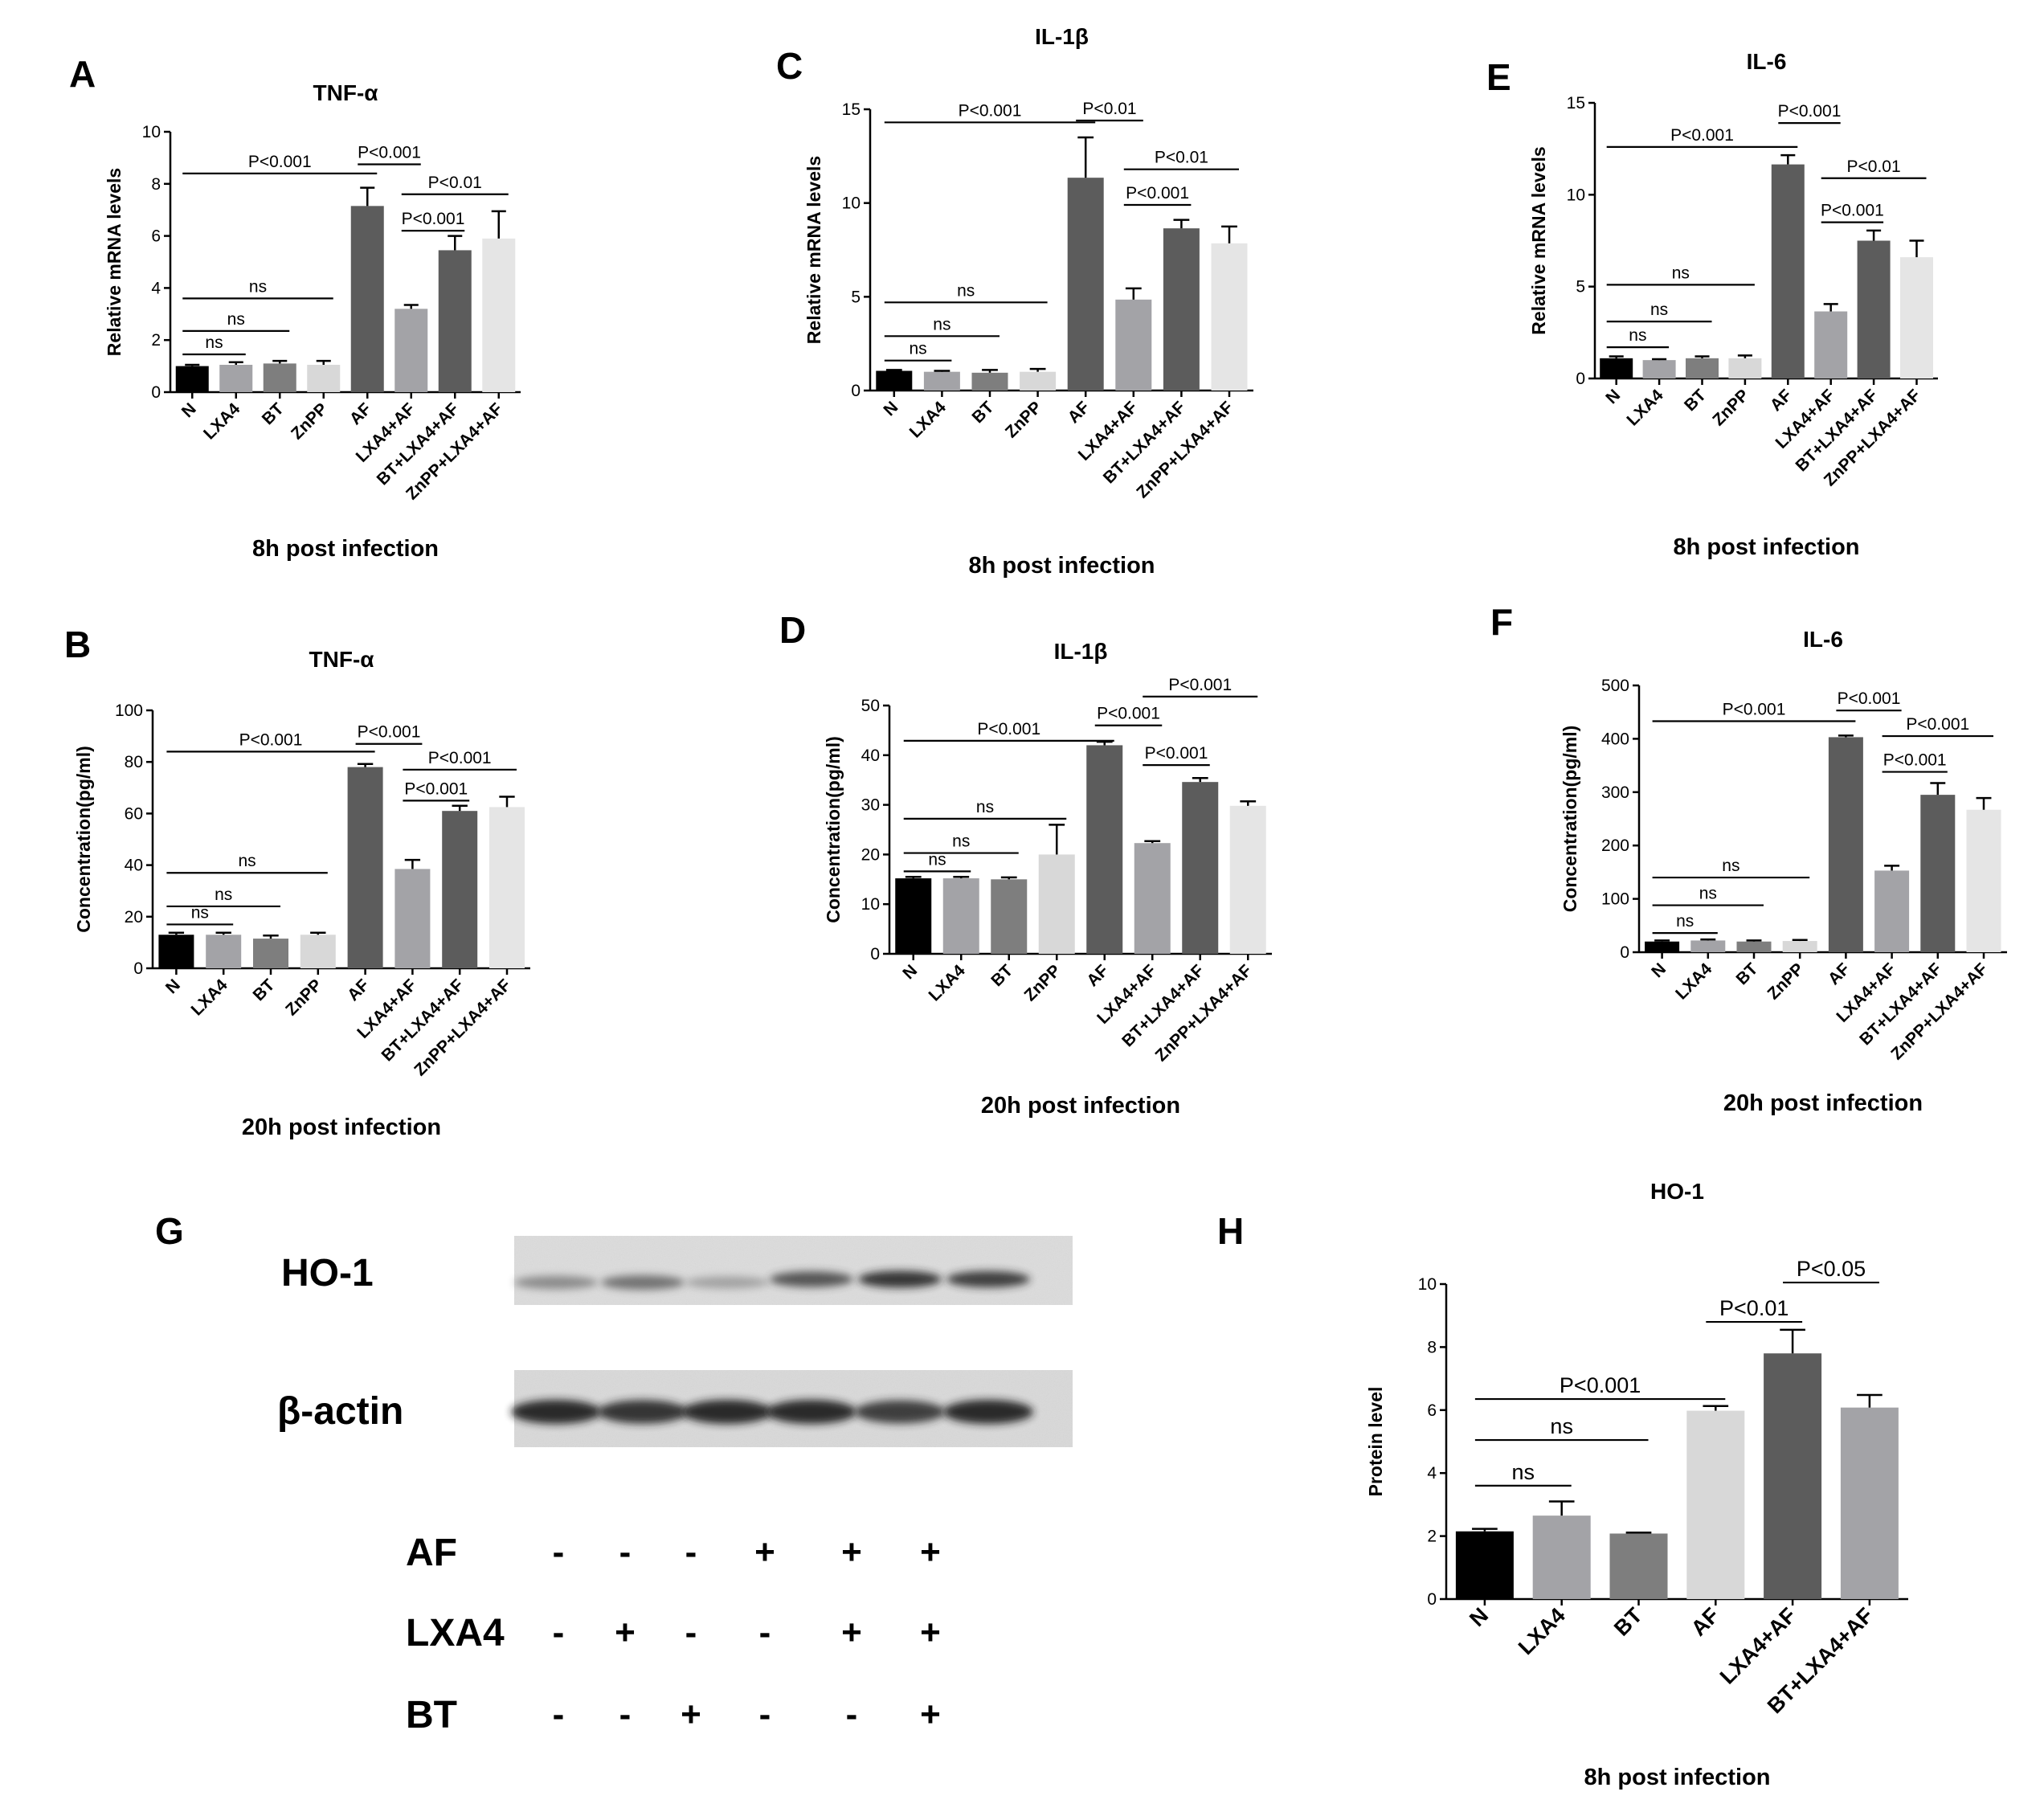  What do you see at coordinates (1615, 900) in the screenshot?
I see `y-tick-label: 100` at bounding box center [1615, 900].